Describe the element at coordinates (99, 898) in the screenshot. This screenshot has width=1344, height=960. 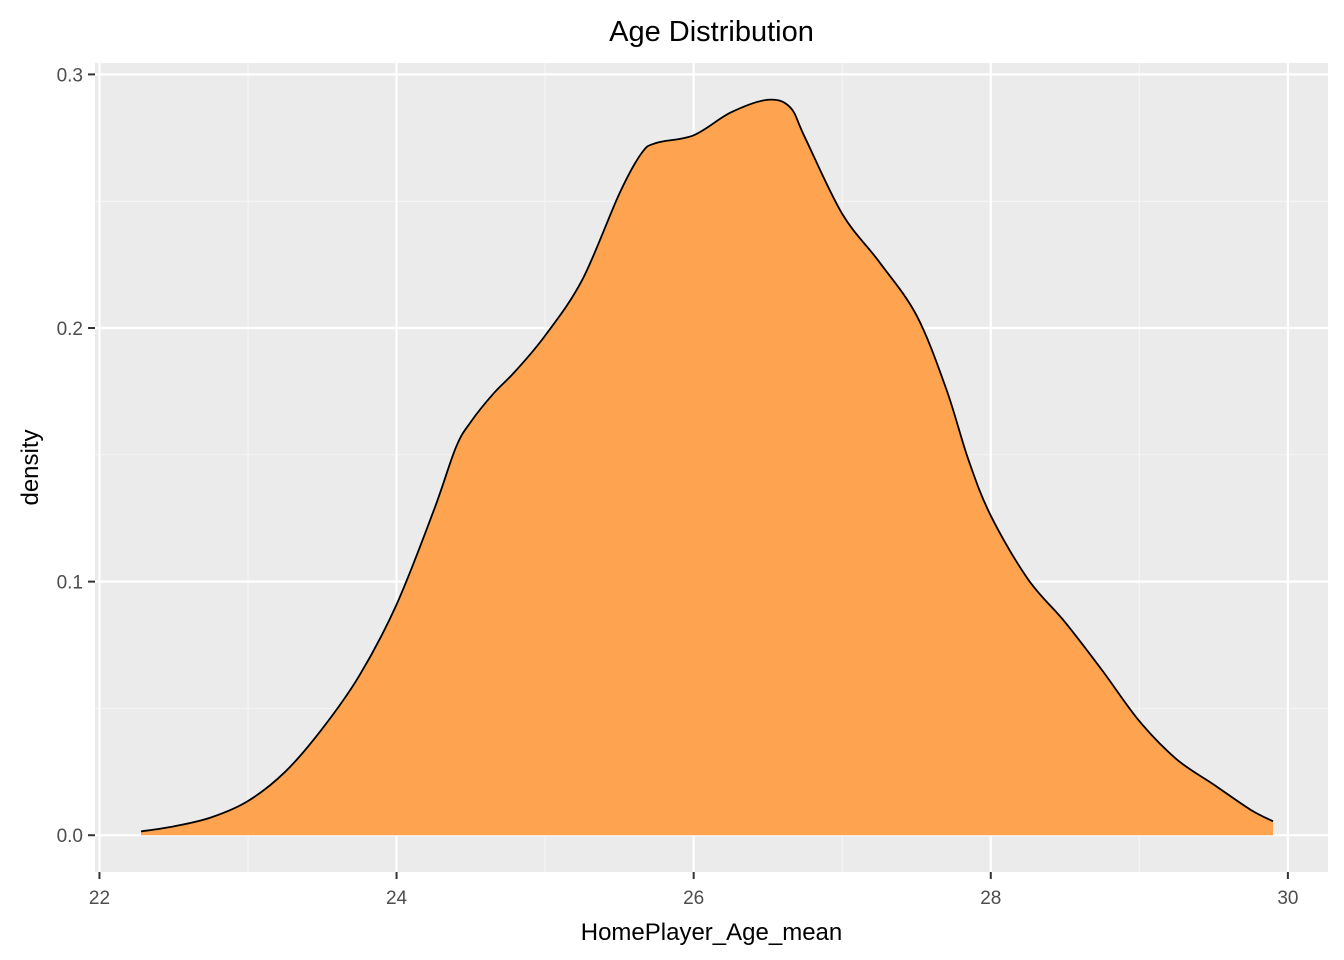
I see `x-tick-label: 22` at that location.